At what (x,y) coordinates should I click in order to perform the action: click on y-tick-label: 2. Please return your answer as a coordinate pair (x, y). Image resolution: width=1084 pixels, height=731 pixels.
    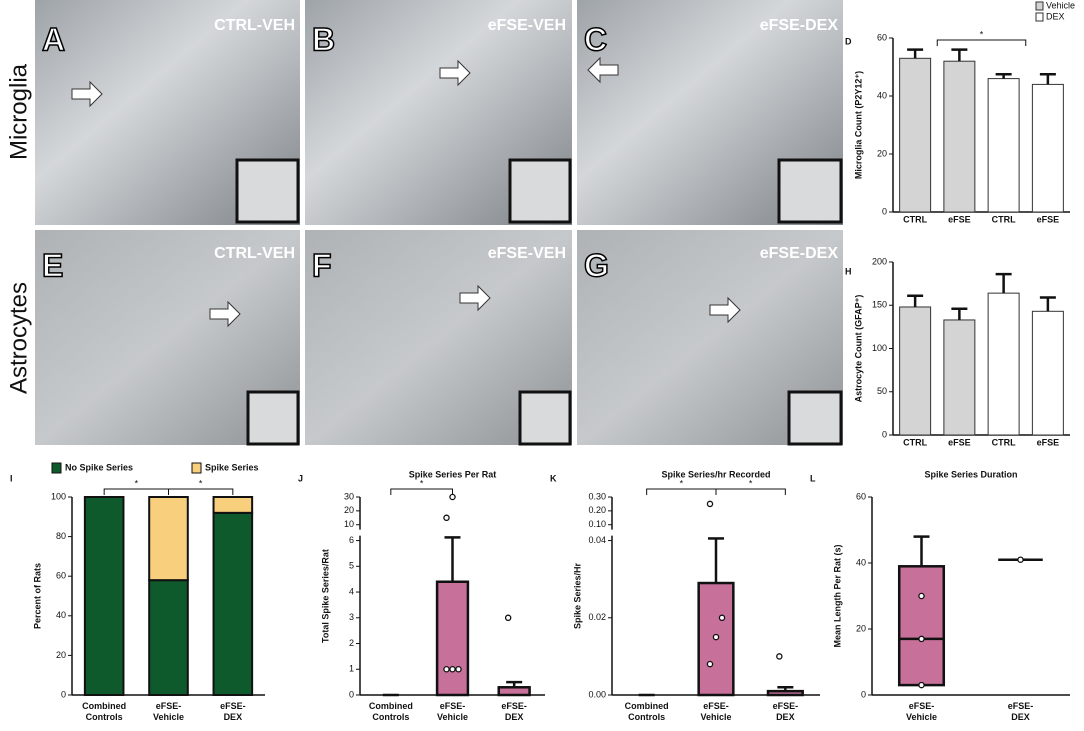
    Looking at the image, I should click on (351, 643).